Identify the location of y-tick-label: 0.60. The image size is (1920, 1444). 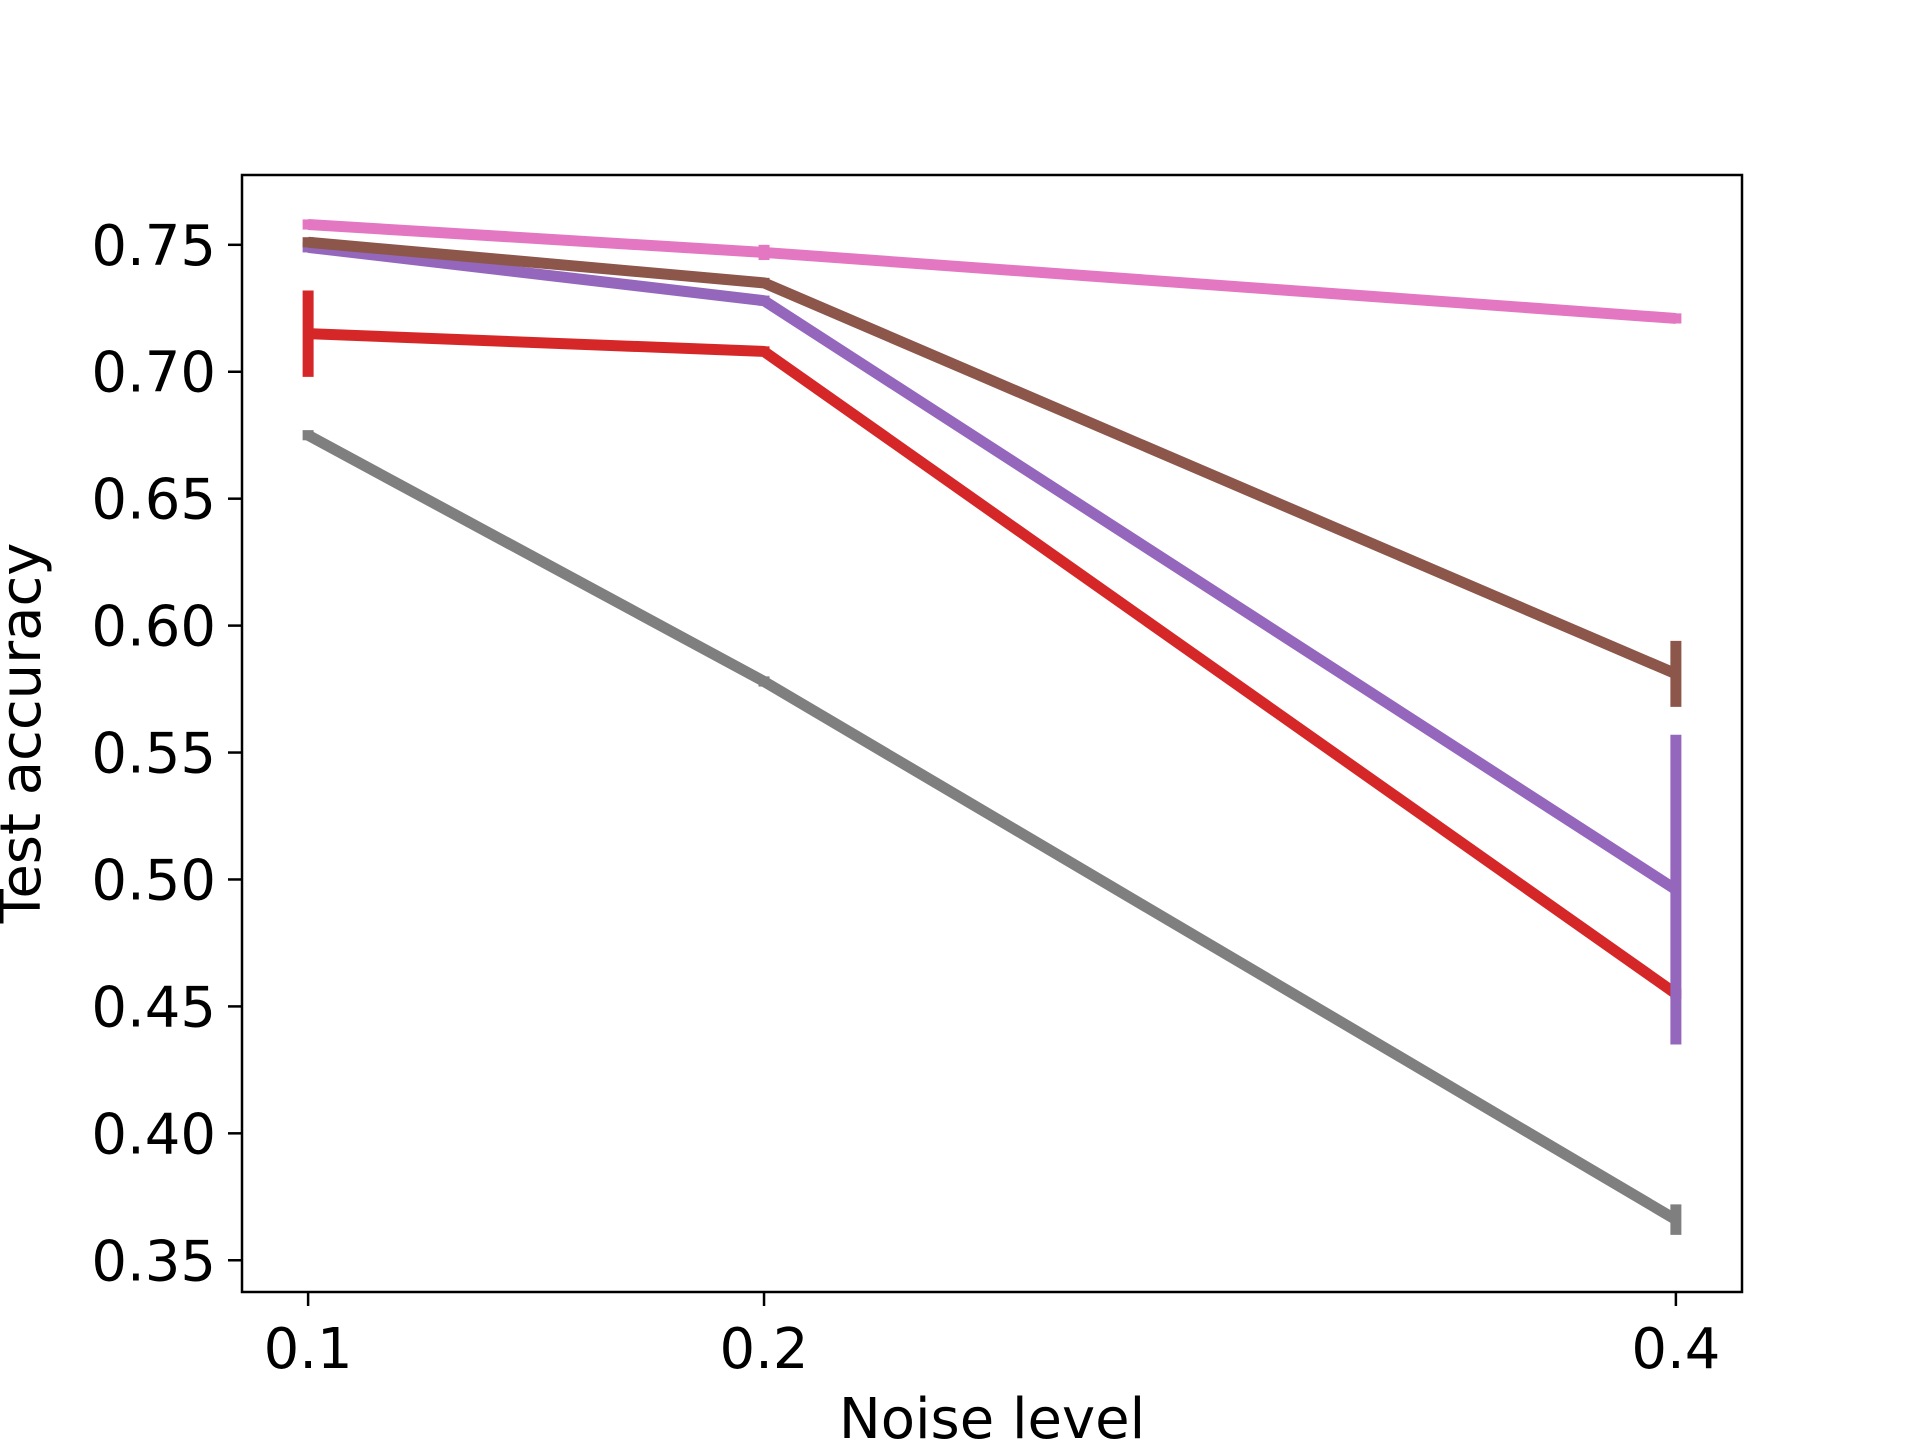
(153, 627).